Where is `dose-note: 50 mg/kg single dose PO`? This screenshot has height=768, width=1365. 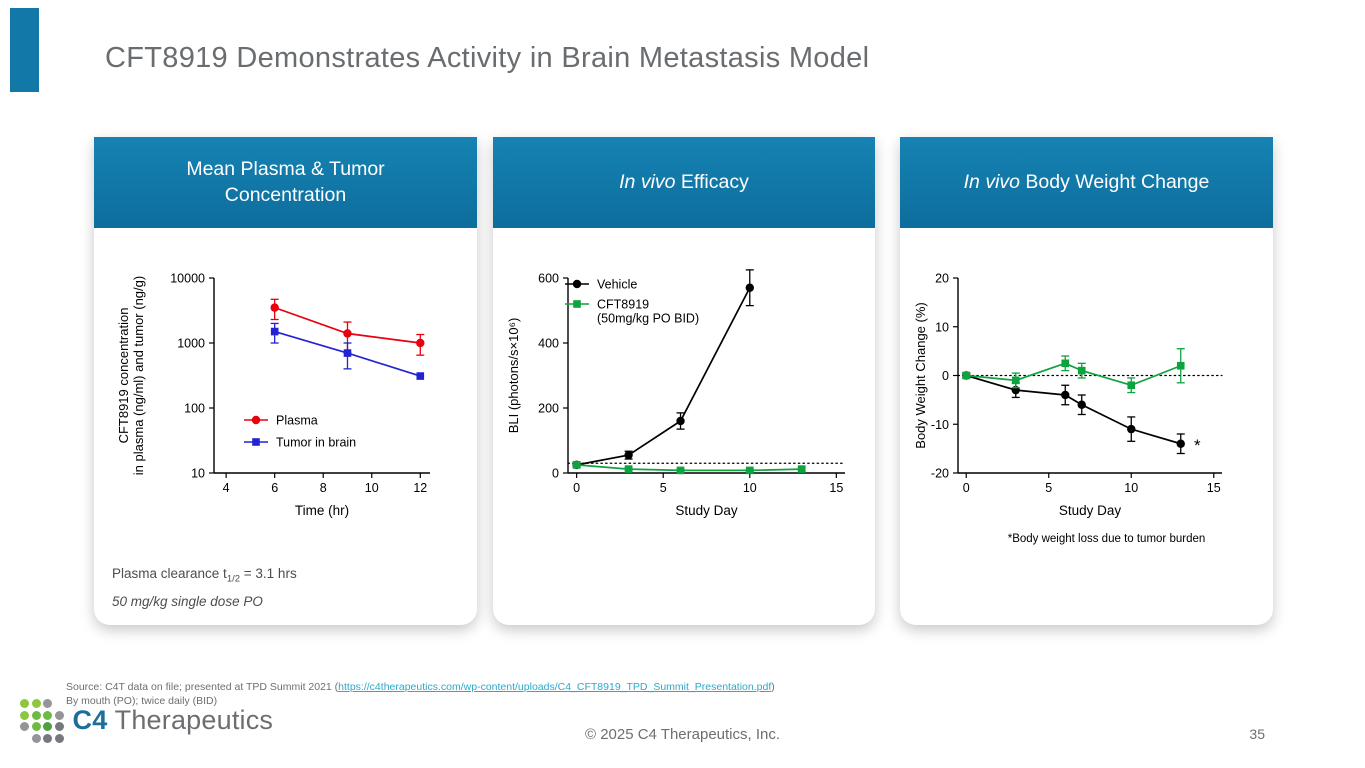 dose-note: 50 mg/kg single dose PO is located at coordinates (187, 601).